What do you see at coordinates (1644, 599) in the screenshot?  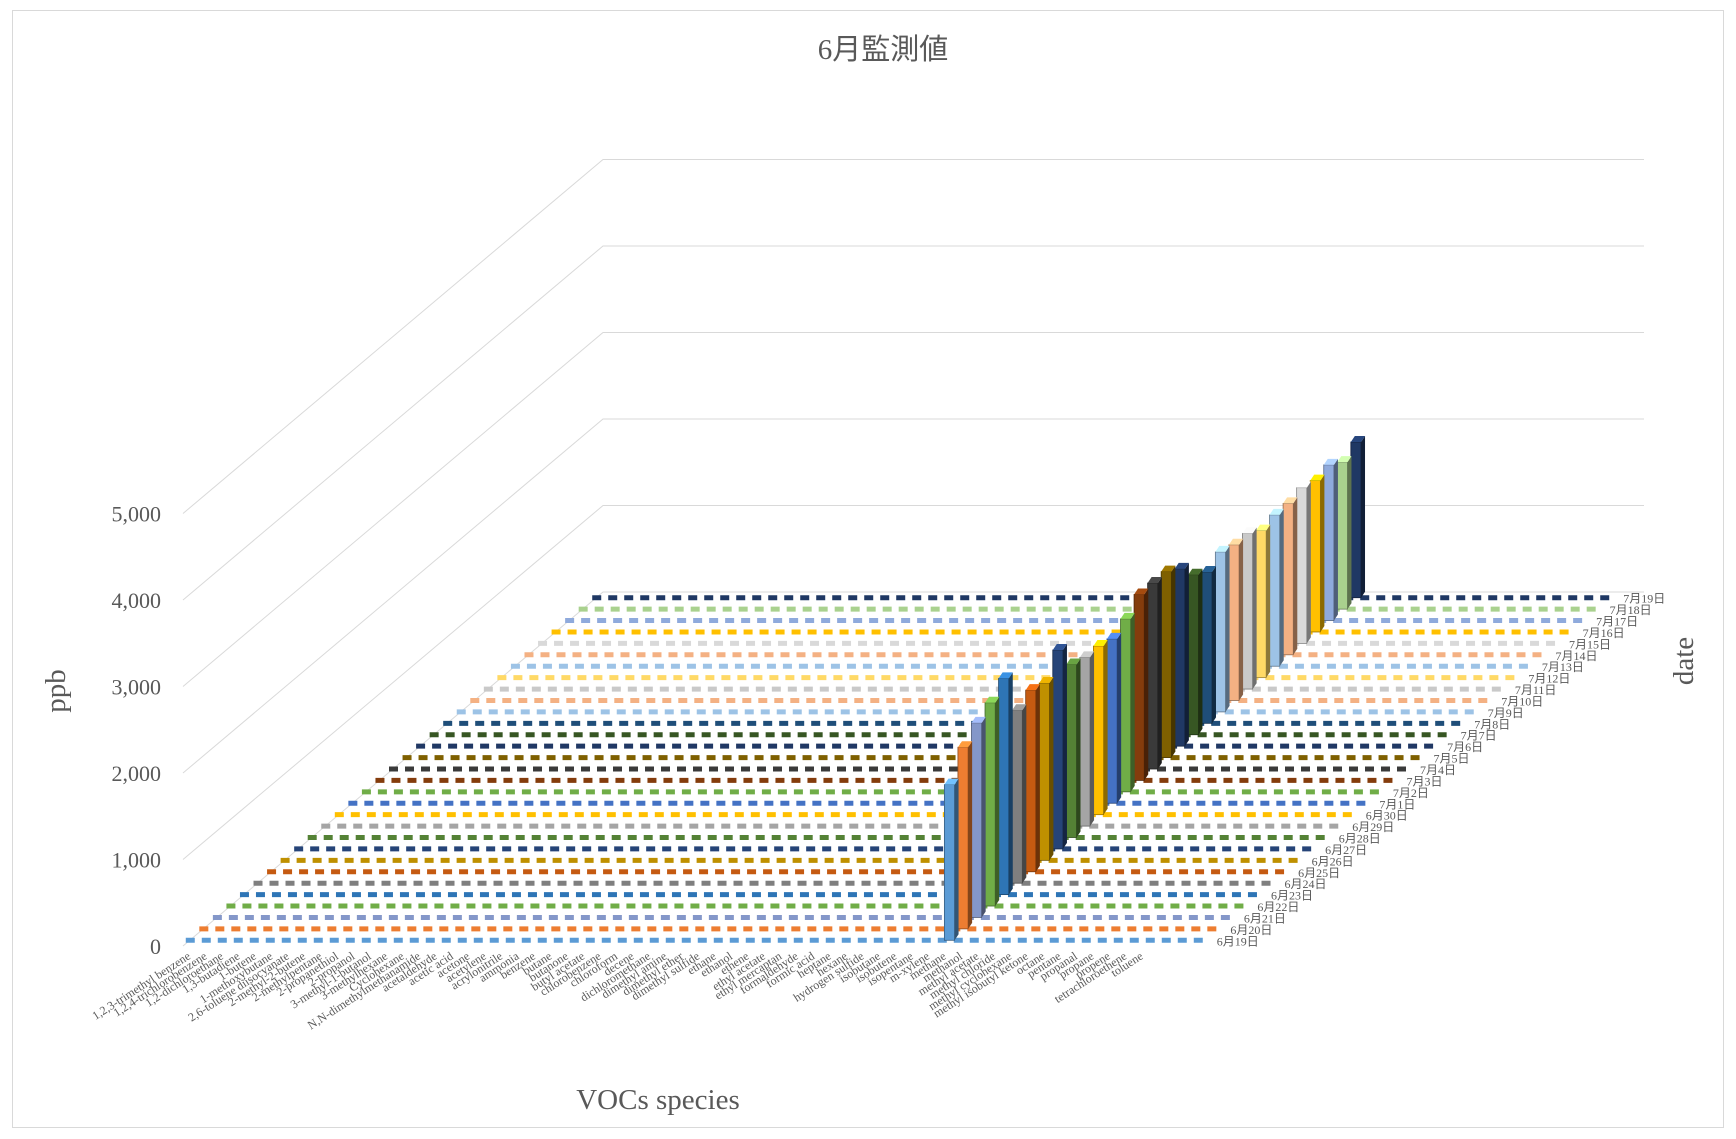 I see `date-tick-label: 7月19日` at bounding box center [1644, 599].